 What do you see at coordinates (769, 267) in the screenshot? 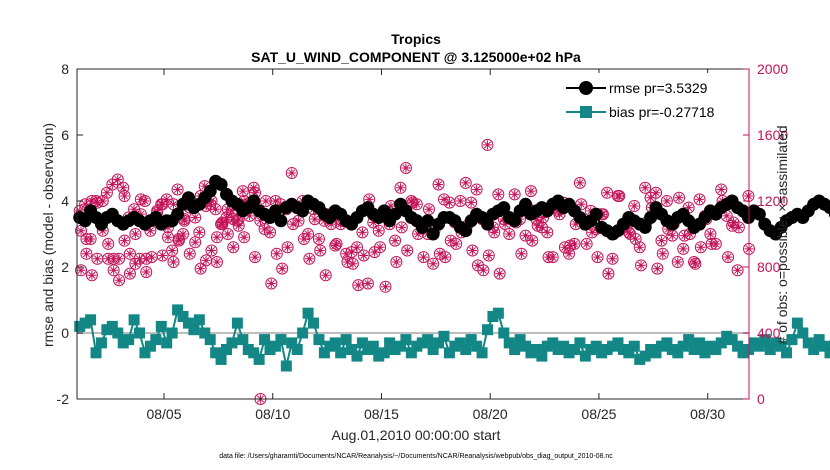
I see `y2-tick-label: 800` at bounding box center [769, 267].